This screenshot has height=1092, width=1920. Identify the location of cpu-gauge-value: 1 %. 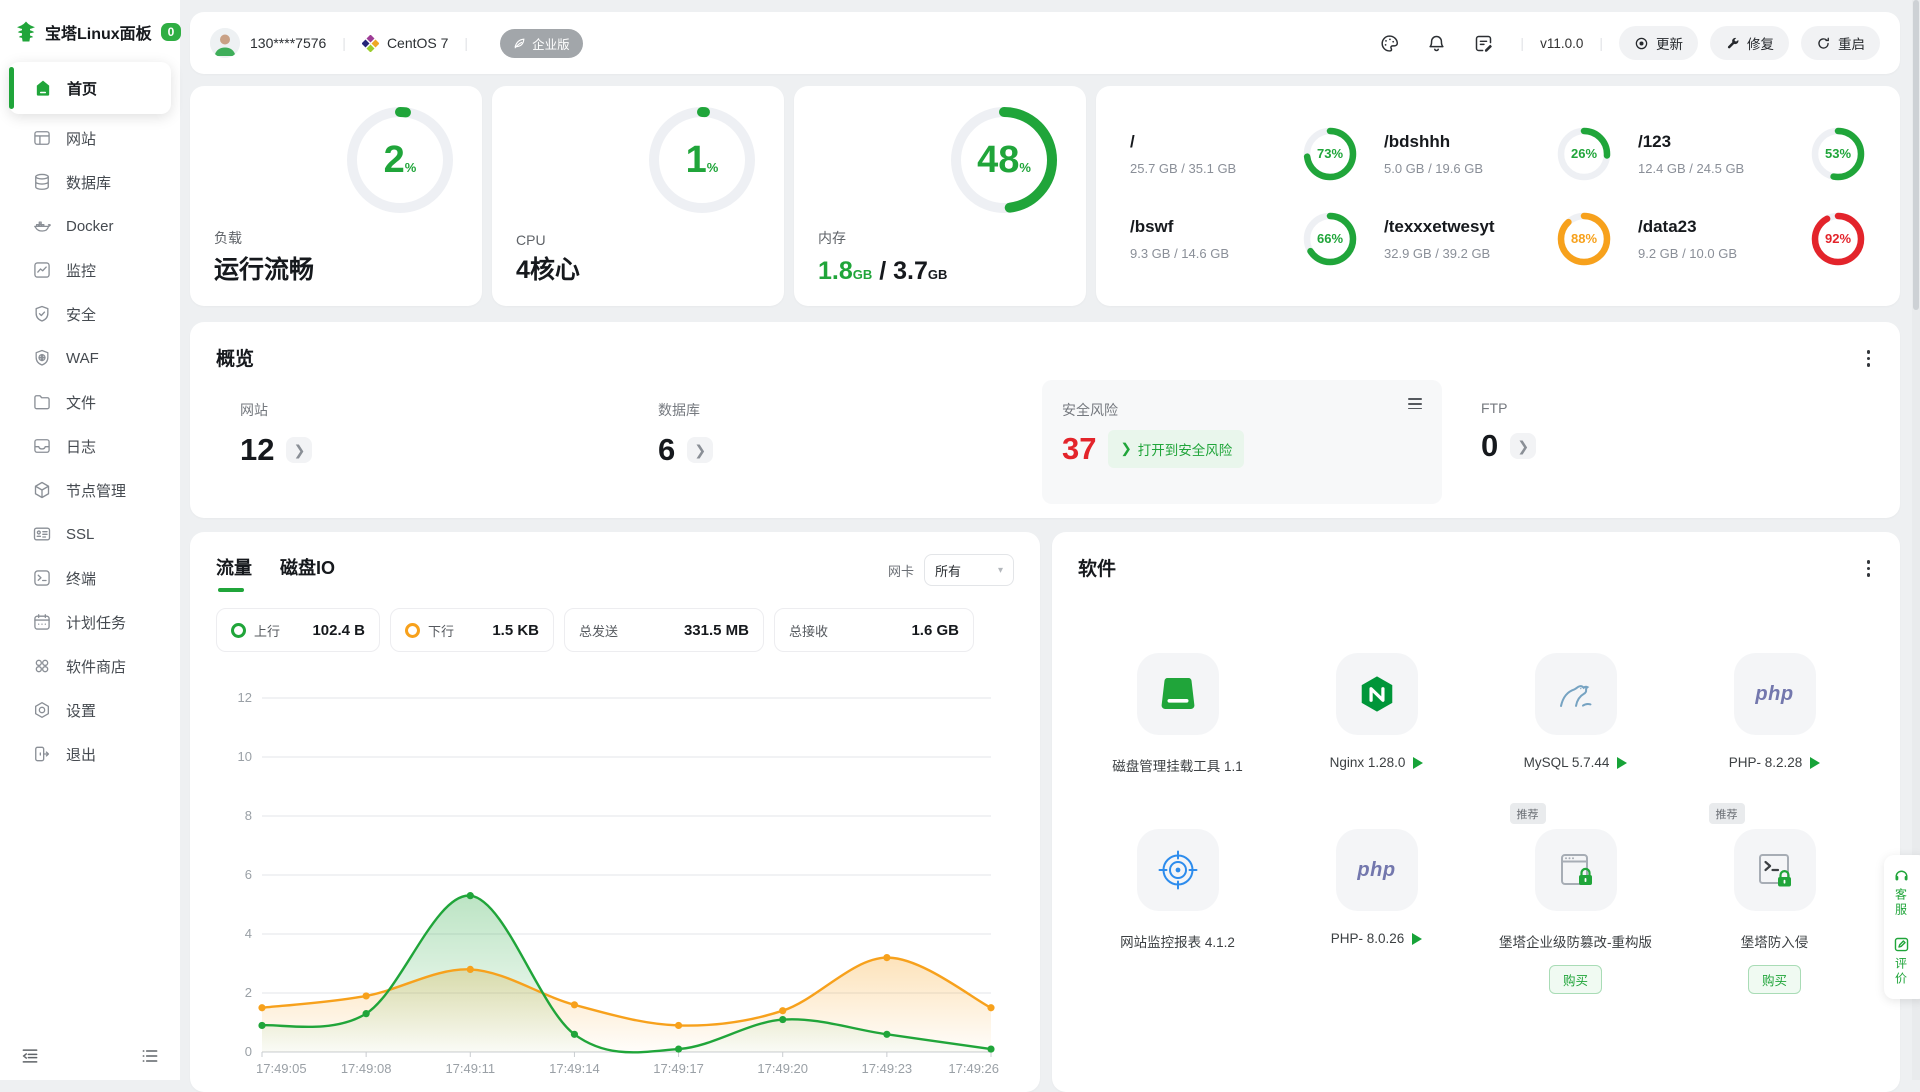
(702, 160).